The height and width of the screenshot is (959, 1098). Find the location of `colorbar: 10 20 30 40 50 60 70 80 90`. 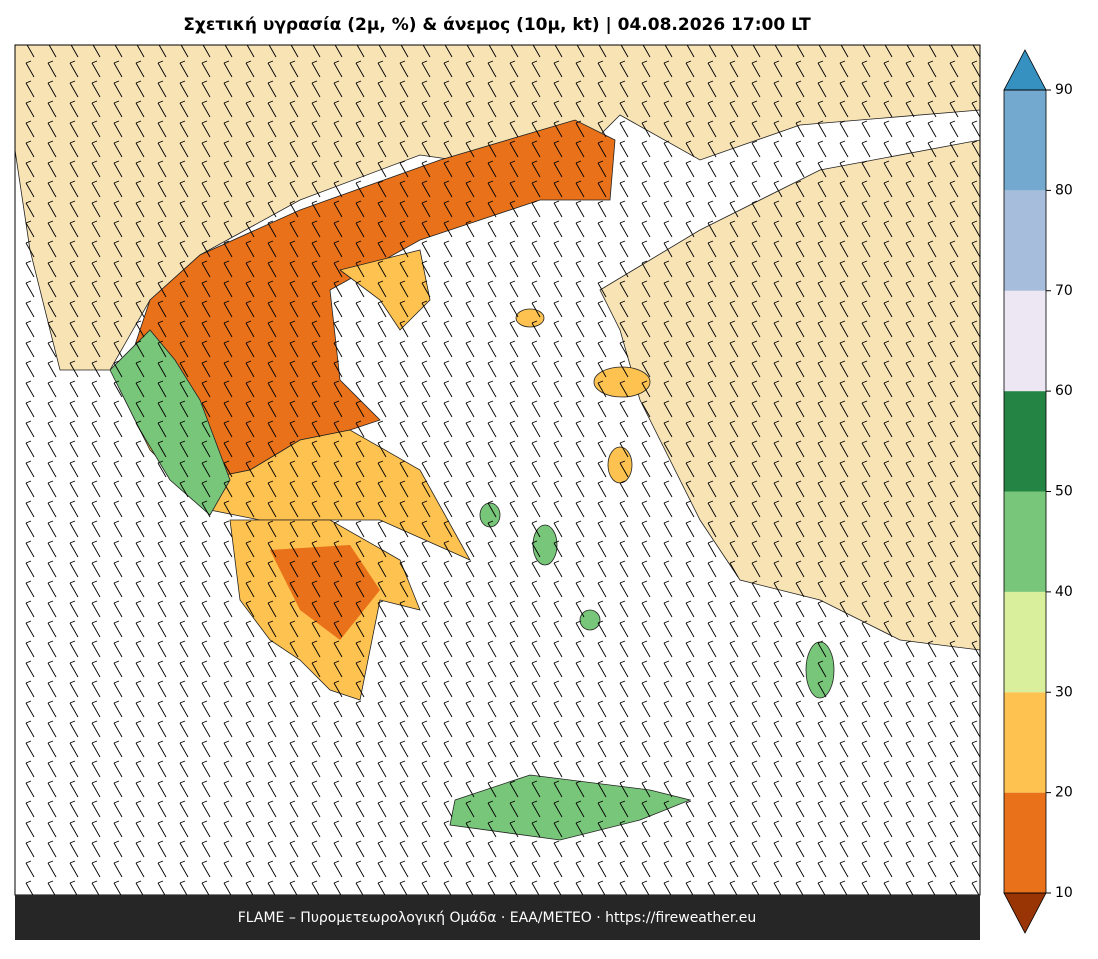

colorbar: 10 20 30 40 50 60 70 80 90 is located at coordinates (1038, 491).